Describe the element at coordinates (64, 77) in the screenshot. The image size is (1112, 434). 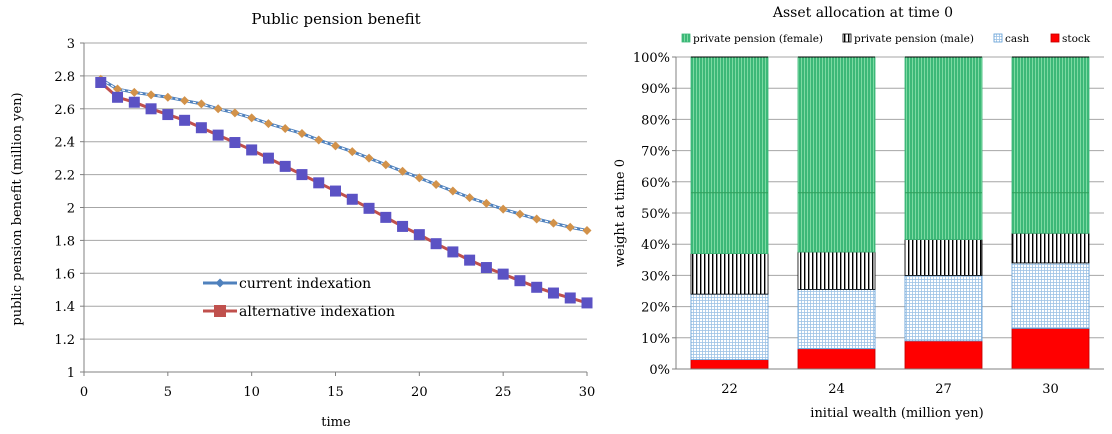
I see `y-tick-label: 2.8` at that location.